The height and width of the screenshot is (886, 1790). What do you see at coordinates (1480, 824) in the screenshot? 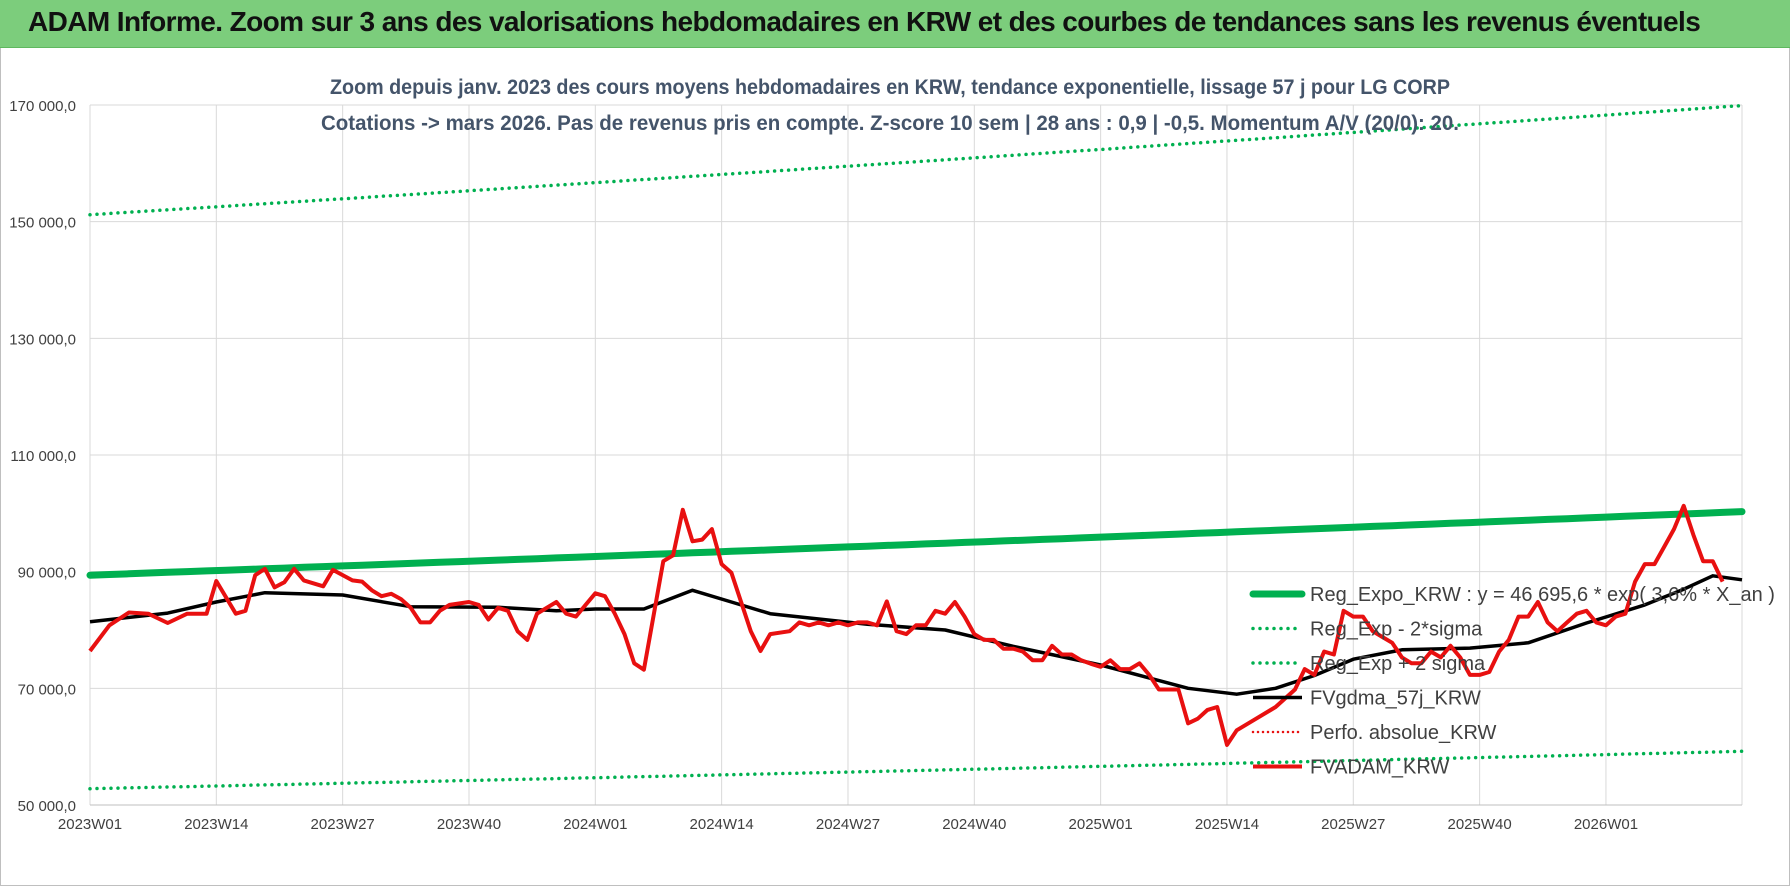
I see `x-tick-label: 2025W40` at bounding box center [1480, 824].